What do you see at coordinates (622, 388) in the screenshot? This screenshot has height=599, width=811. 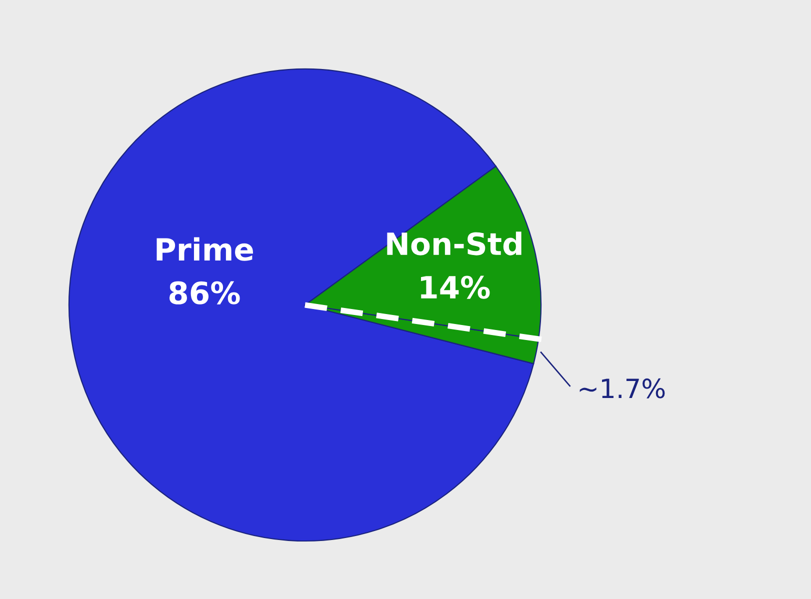 I see `text: ~1.7%` at bounding box center [622, 388].